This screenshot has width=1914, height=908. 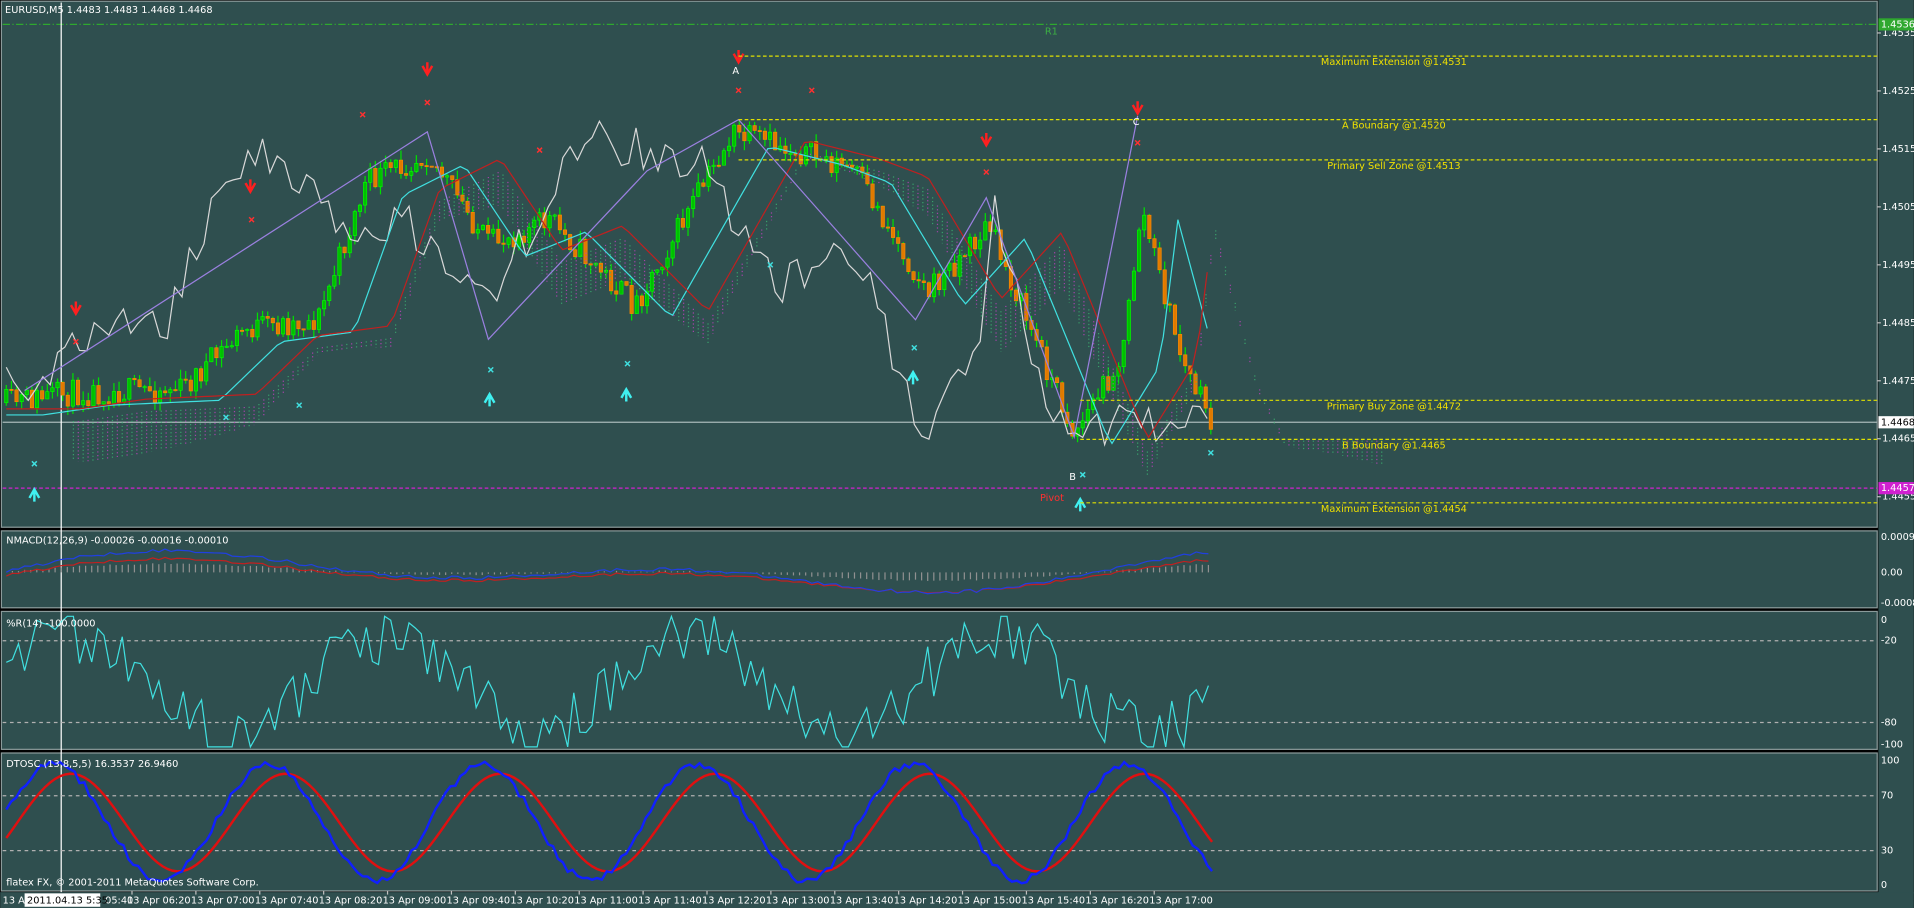 I want to click on wpr-axis-label: 0, so click(x=1884, y=620).